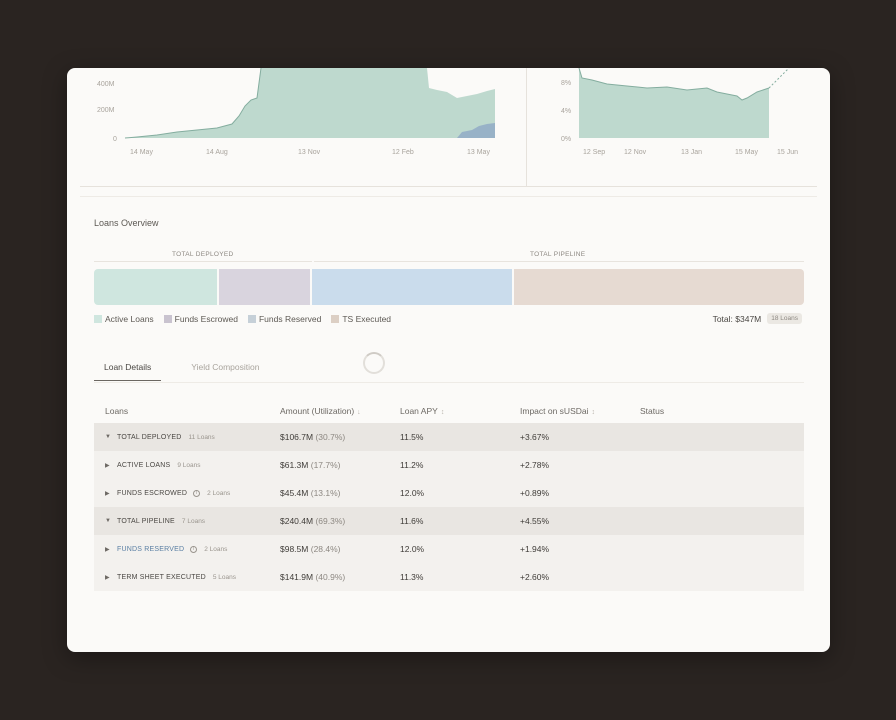 The height and width of the screenshot is (720, 896). Describe the element at coordinates (325, 549) in the screenshot. I see `row-util: (28.4%)` at that location.